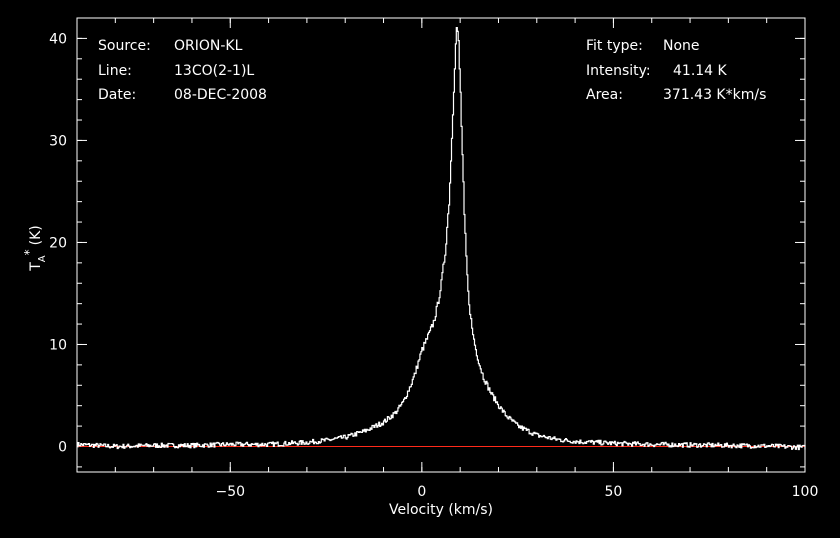  Describe the element at coordinates (35, 248) in the screenshot. I see `y-axis-title: TA* (K)` at that location.